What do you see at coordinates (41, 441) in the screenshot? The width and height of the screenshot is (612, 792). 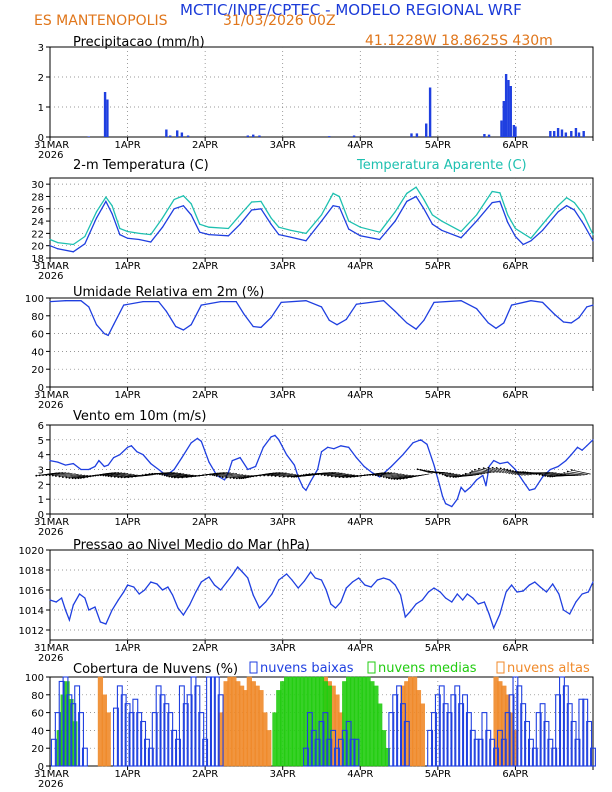 I see `y-tick-label: 5` at bounding box center [41, 441].